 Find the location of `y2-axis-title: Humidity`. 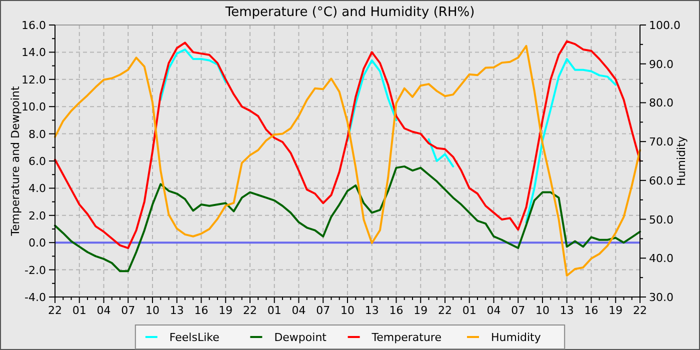

y2-axis-title: Humidity is located at coordinates (681, 161).